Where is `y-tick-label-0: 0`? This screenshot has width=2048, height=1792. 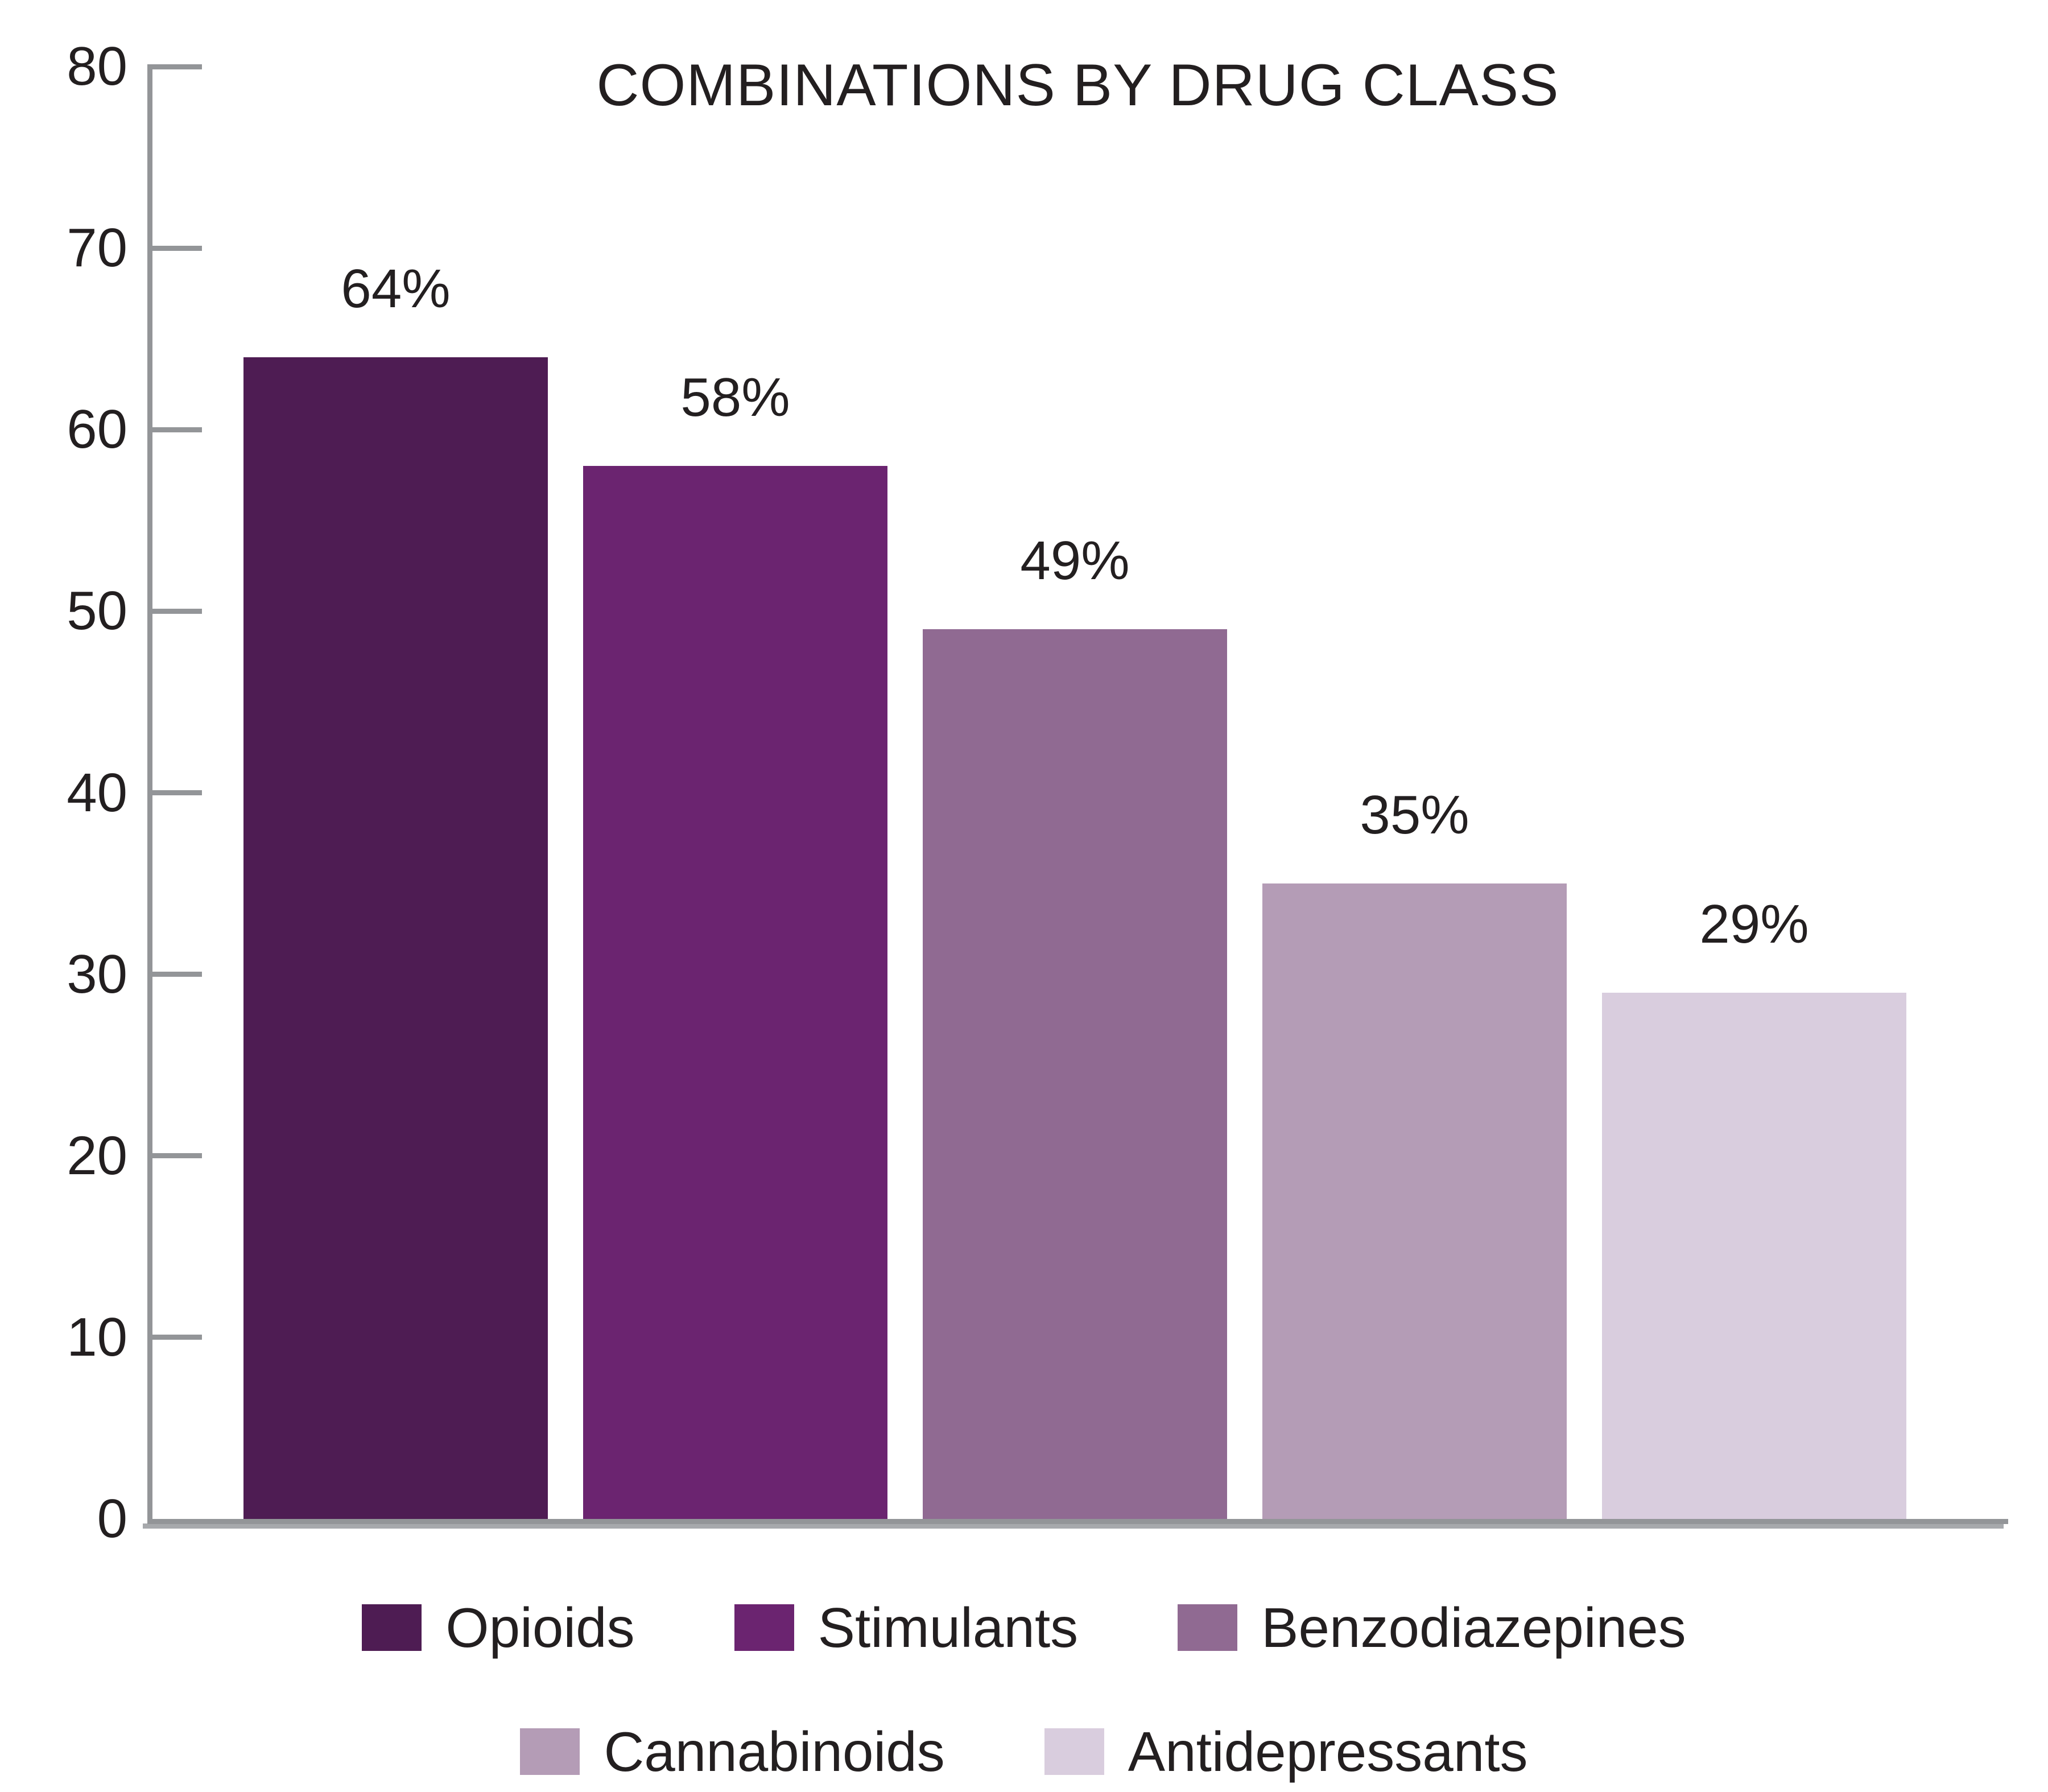
y-tick-label-0: 0 is located at coordinates (112, 1518).